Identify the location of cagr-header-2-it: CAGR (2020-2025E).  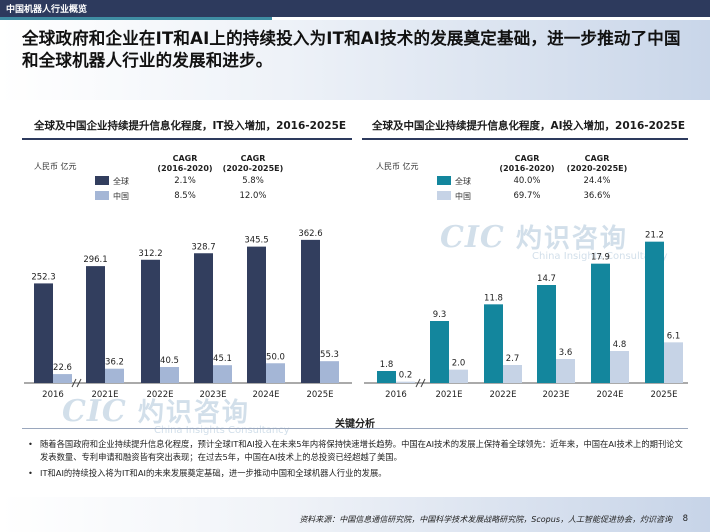
(253, 163).